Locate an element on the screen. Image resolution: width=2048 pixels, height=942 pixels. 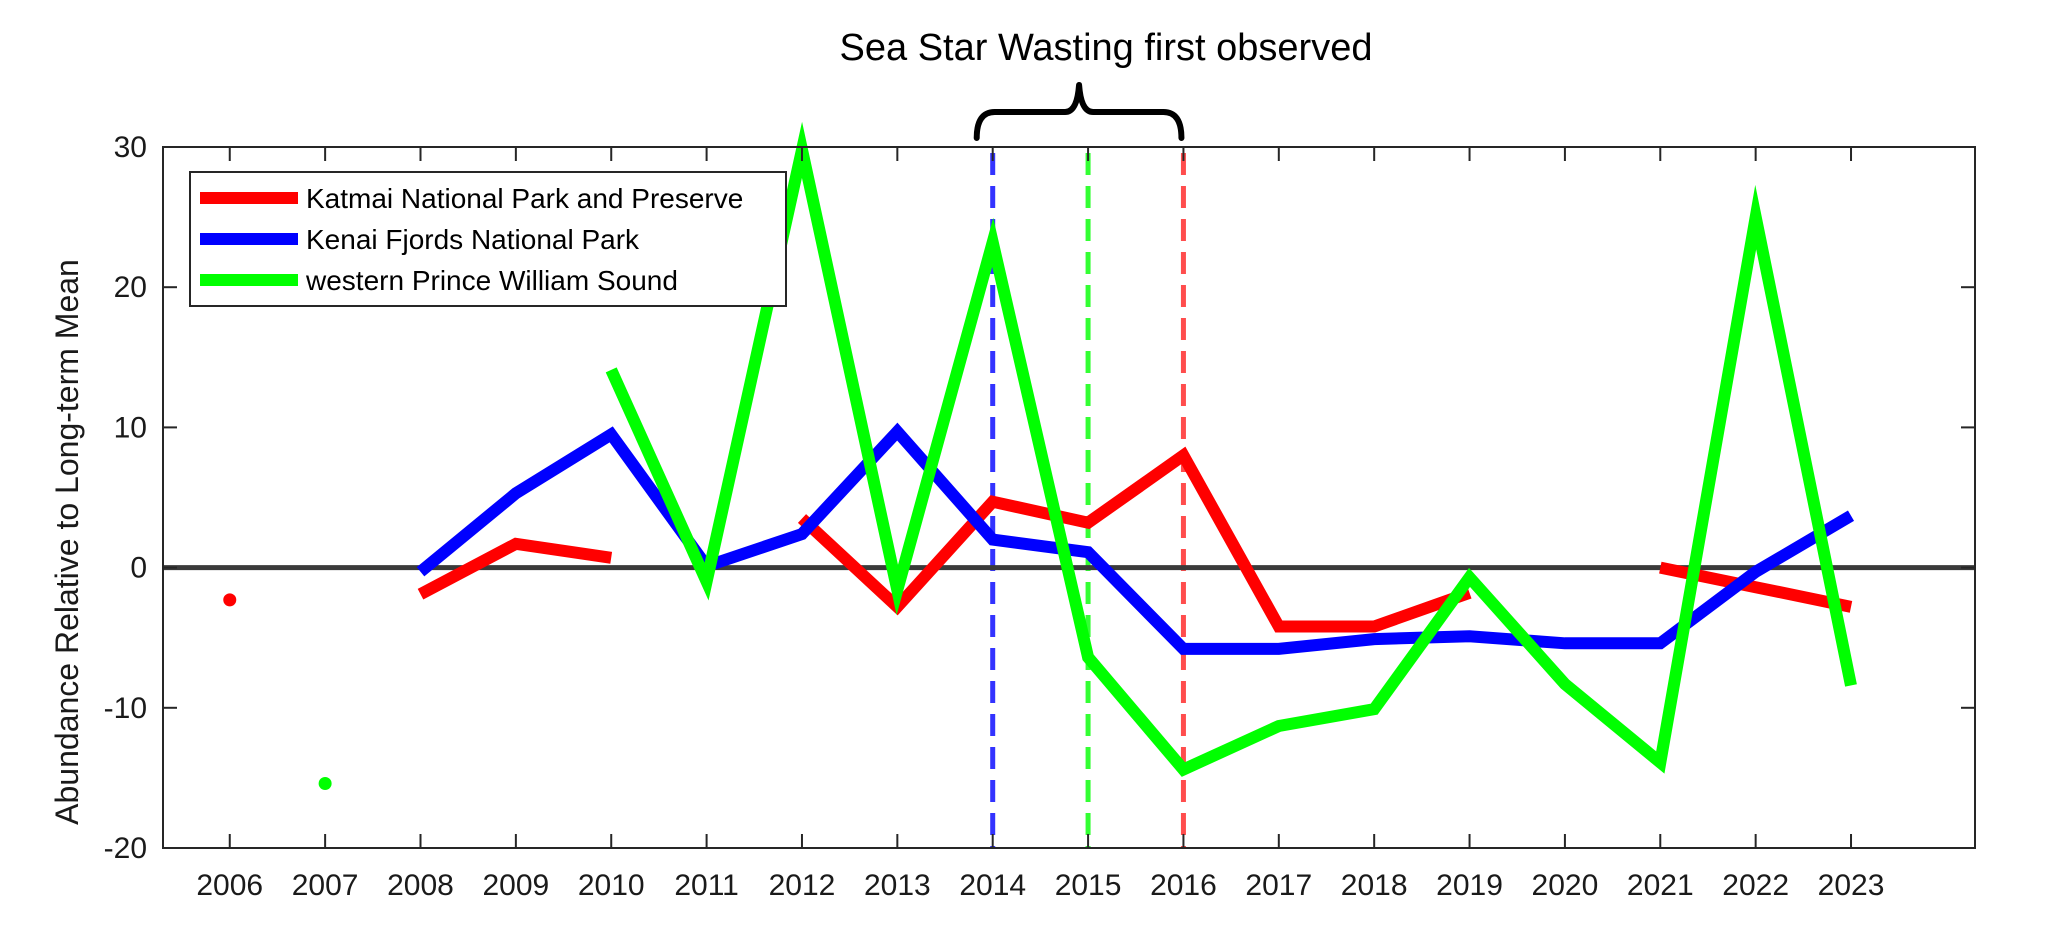
y-tick-label: 10 is located at coordinates (130, 427).